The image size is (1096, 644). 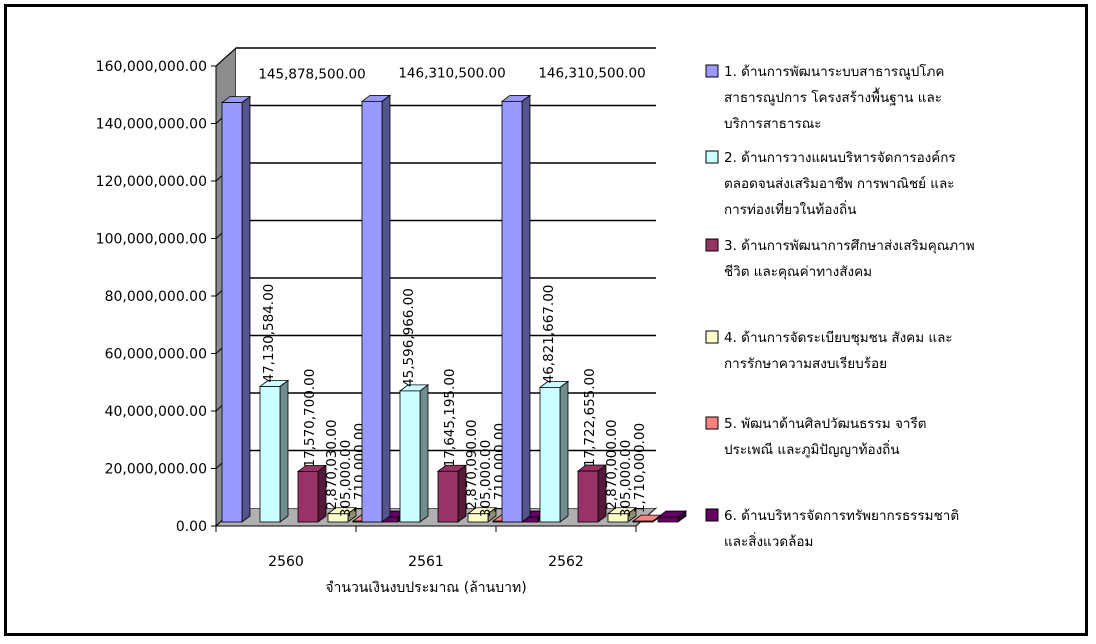 What do you see at coordinates (839, 183) in the screenshot?
I see `legend-label: ตลอดจนส่งเสริมอาชีพ การพาณิชย์ และ` at bounding box center [839, 183].